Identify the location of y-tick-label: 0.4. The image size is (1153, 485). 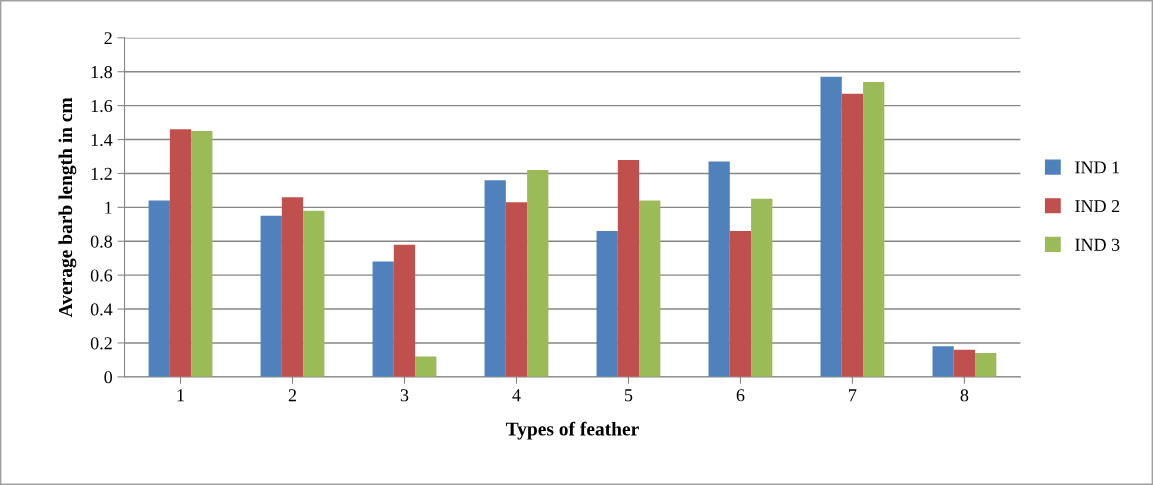
(101, 309).